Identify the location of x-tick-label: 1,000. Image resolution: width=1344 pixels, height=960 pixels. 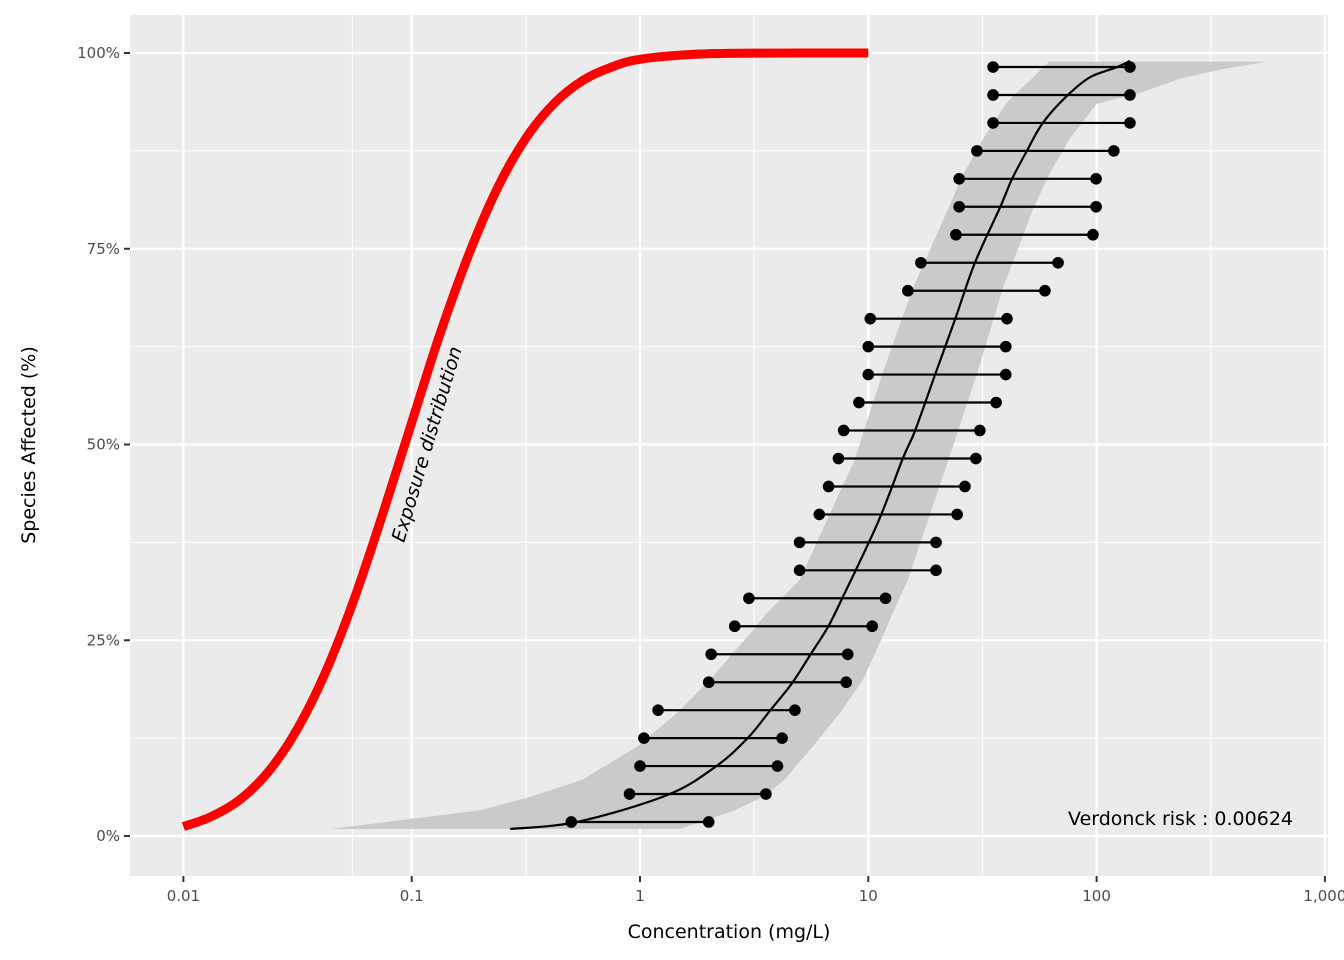
(1323, 896).